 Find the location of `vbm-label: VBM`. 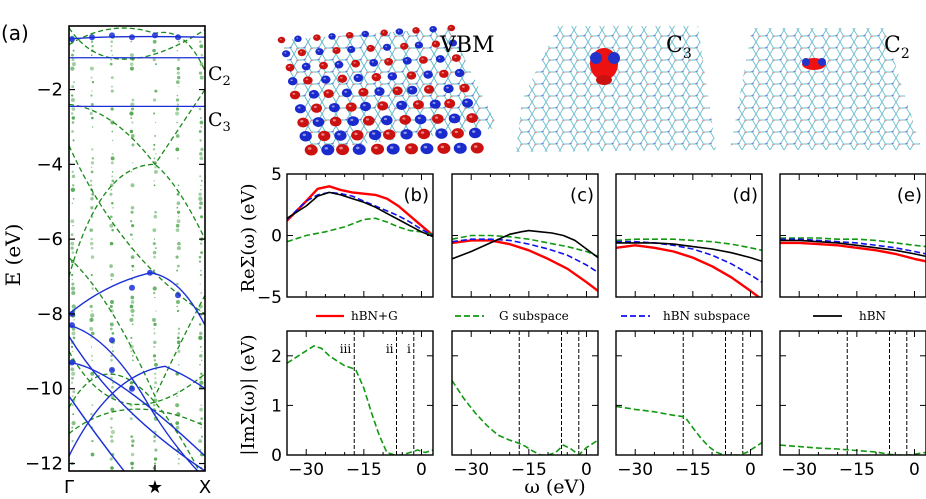

vbm-label: VBM is located at coordinates (467, 45).